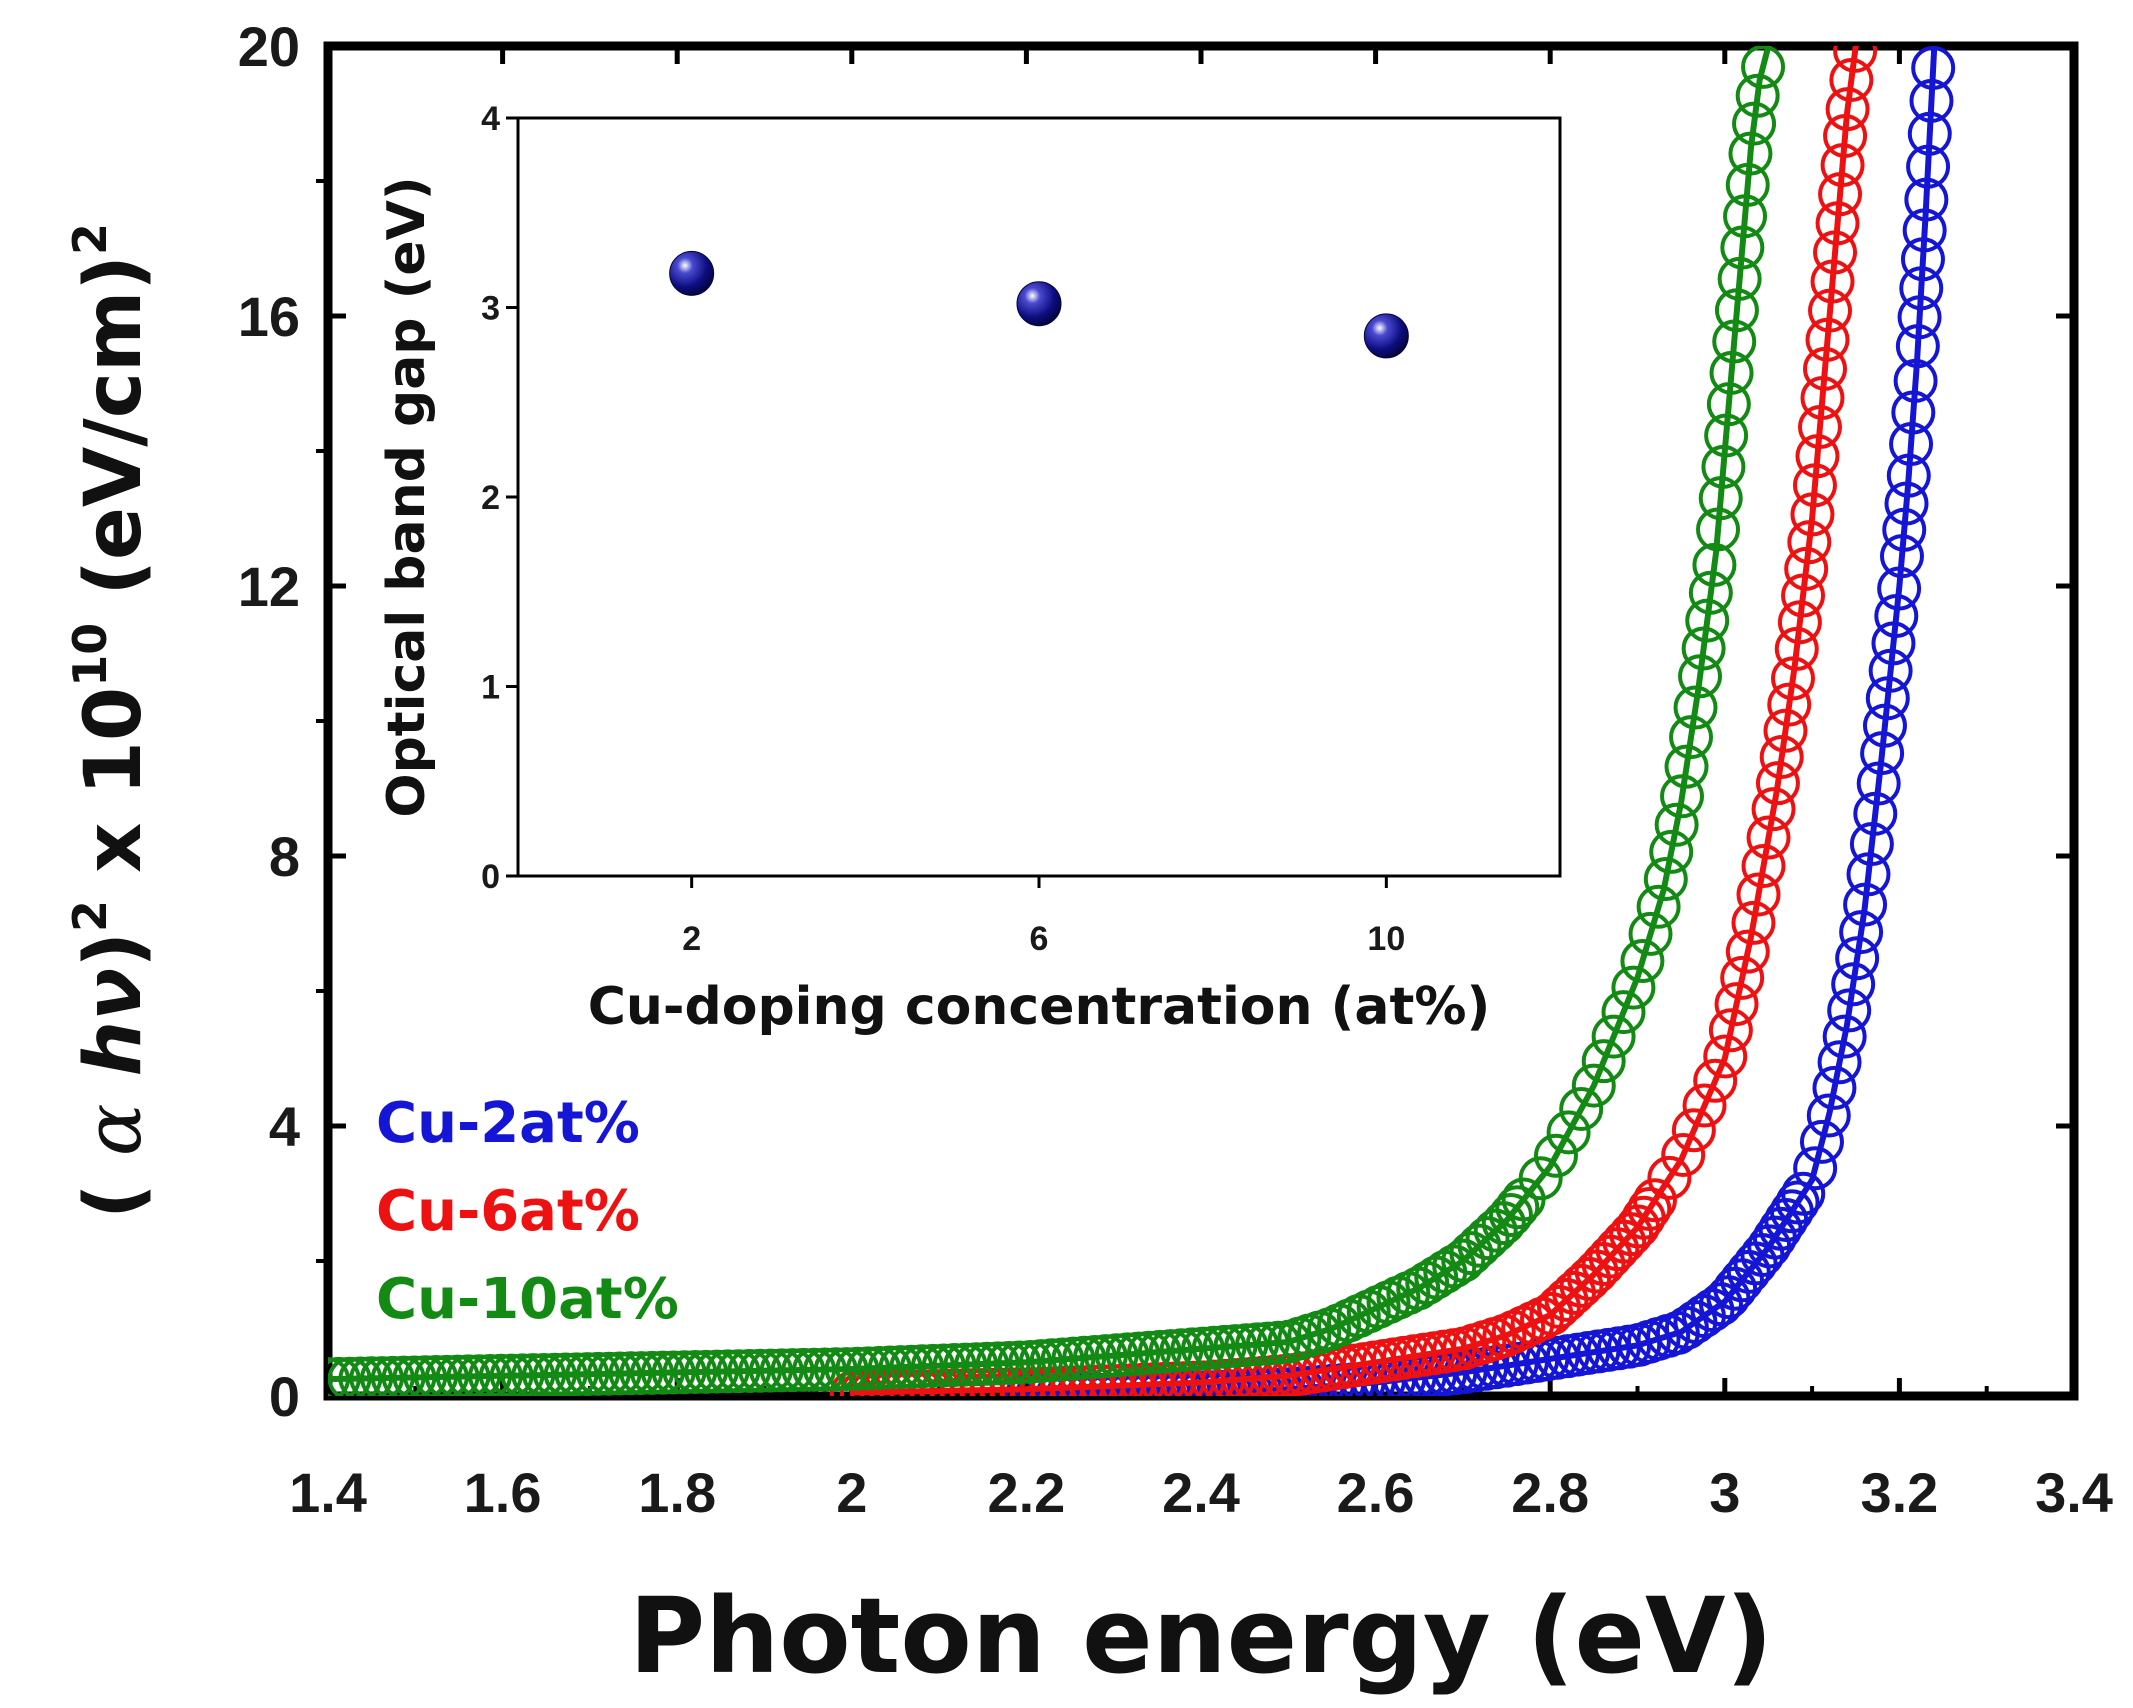  I want to click on main-y-tick-label: 12, so click(269, 586).